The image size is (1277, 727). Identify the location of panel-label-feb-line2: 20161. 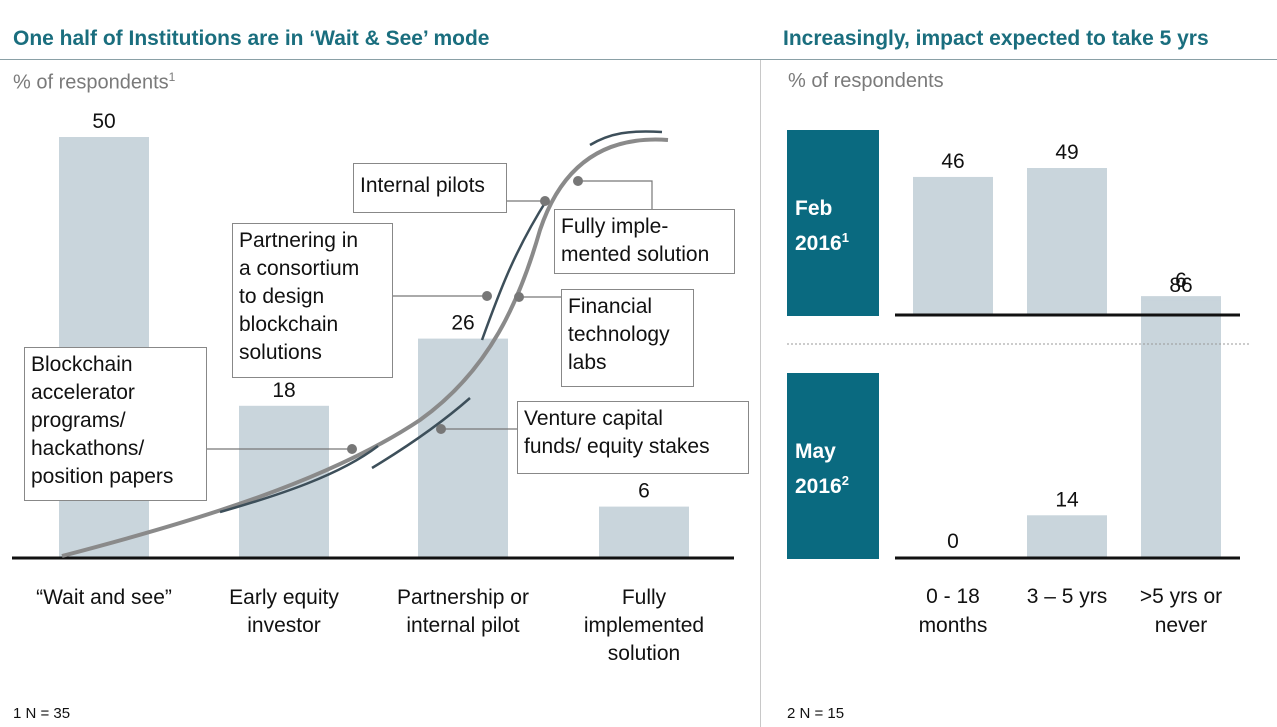
(837, 240).